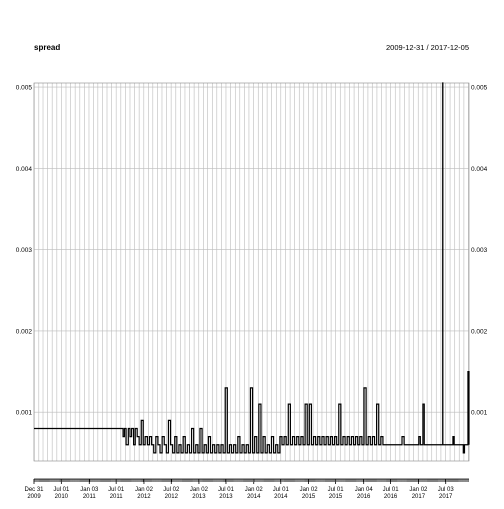 This screenshot has width=504, height=509. I want to click on x-tick-year-label: 2009, so click(34, 497).